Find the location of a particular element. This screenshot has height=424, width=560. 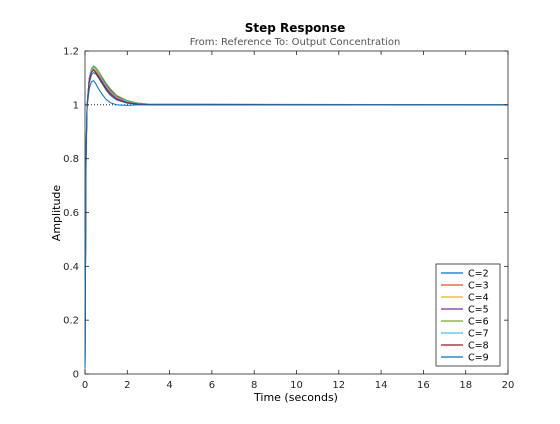

legend-label: C=8 is located at coordinates (478, 346).